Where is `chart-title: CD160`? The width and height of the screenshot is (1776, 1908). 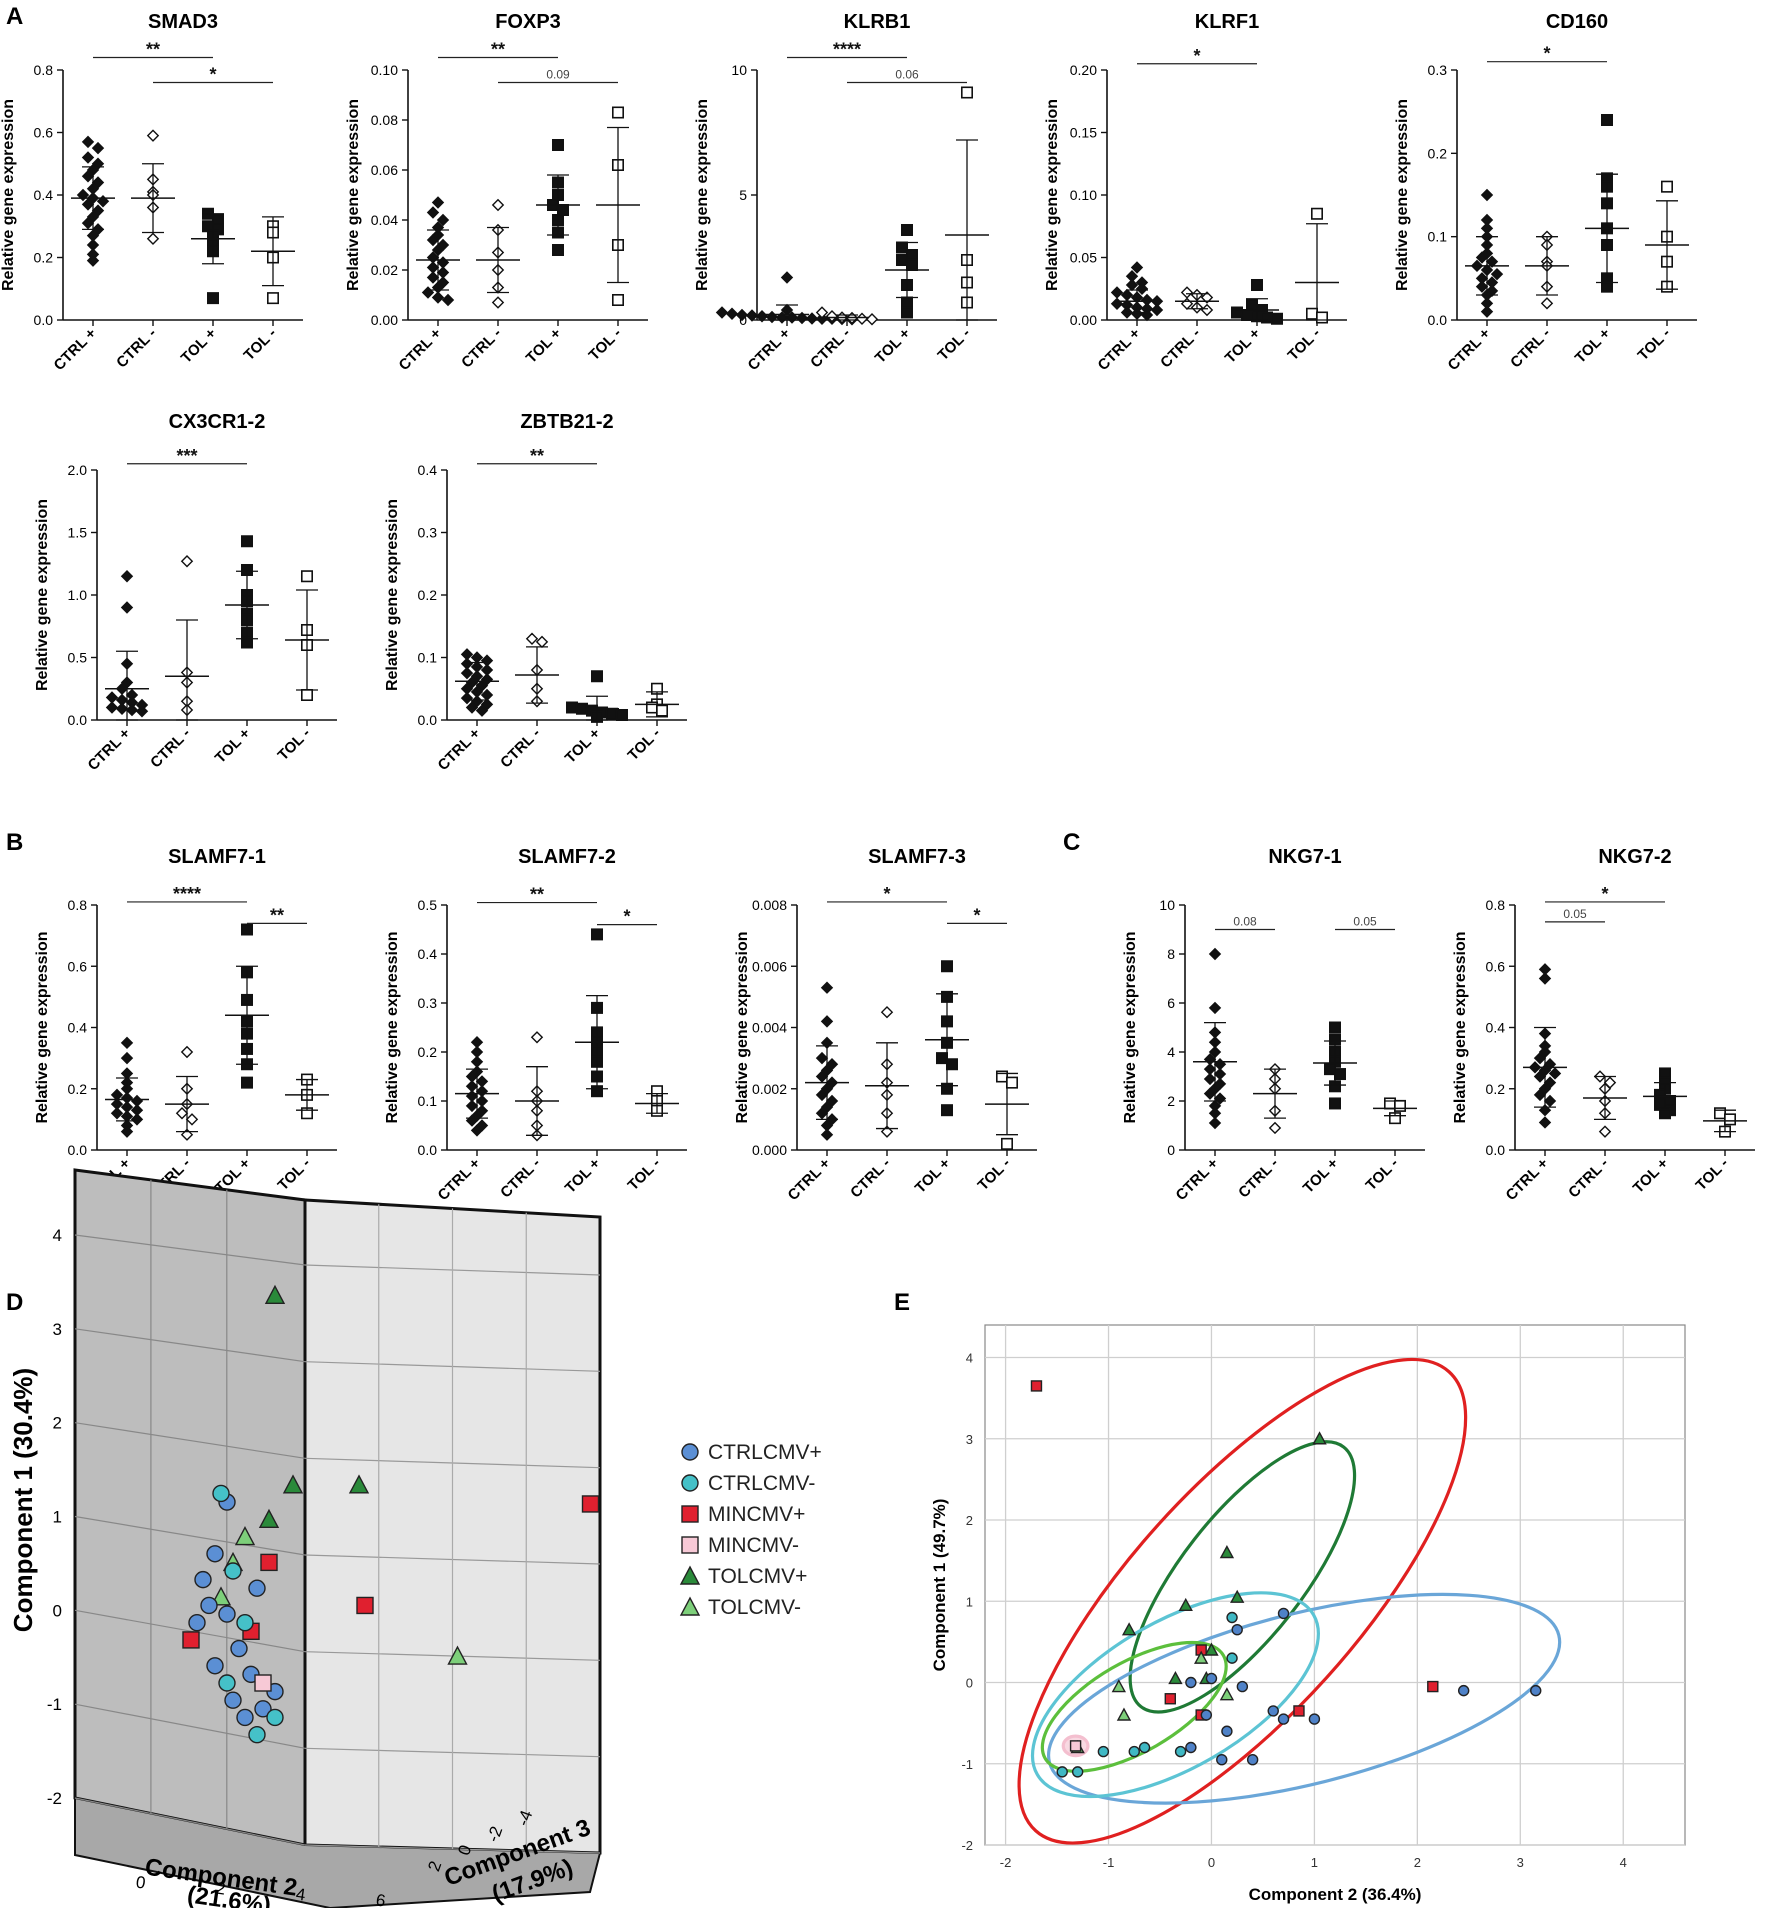
chart-title: CD160 is located at coordinates (1577, 22).